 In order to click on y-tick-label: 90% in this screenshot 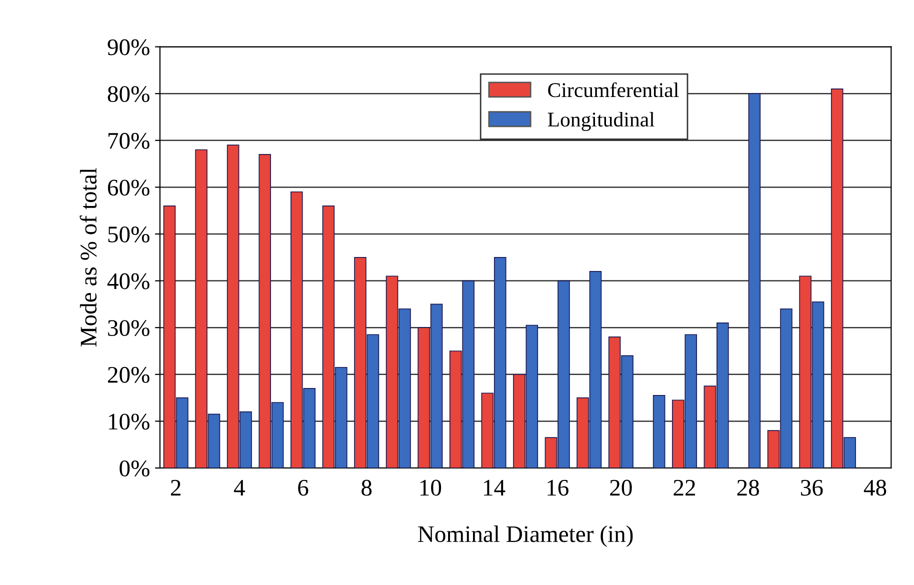, I will do `click(129, 47)`.